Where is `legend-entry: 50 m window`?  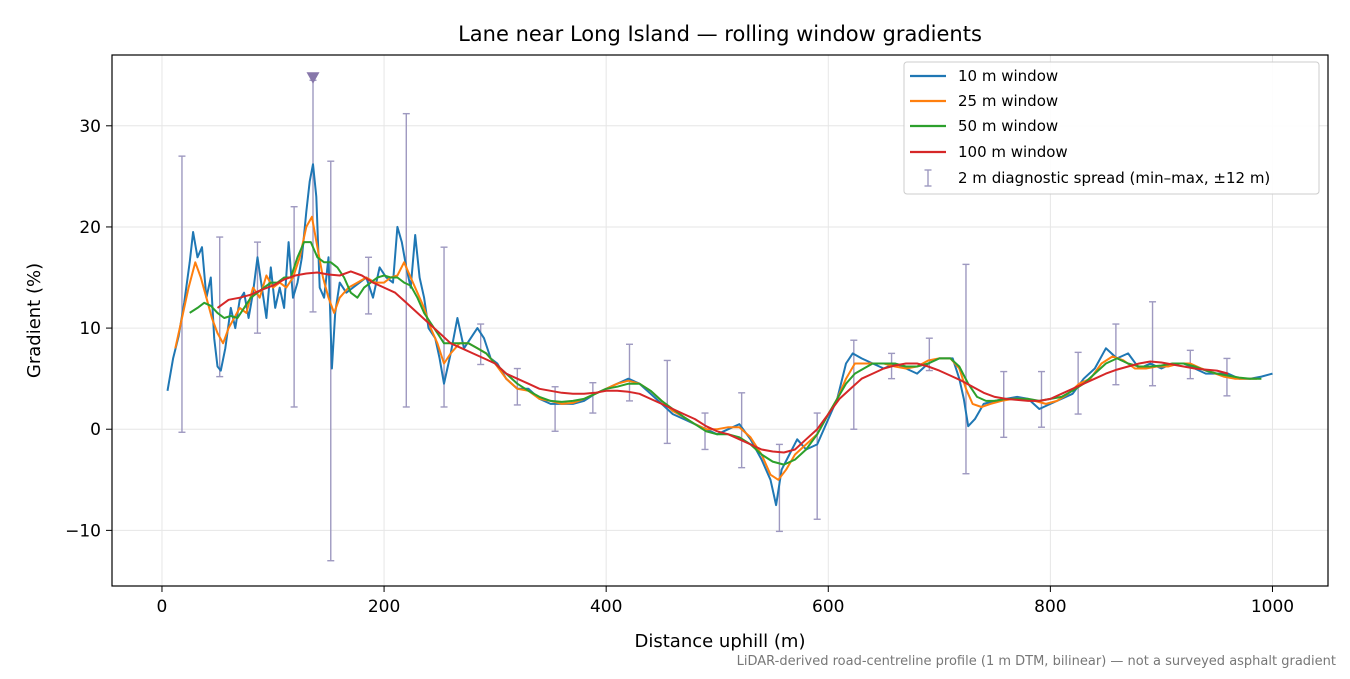 legend-entry: 50 m window is located at coordinates (984, 126).